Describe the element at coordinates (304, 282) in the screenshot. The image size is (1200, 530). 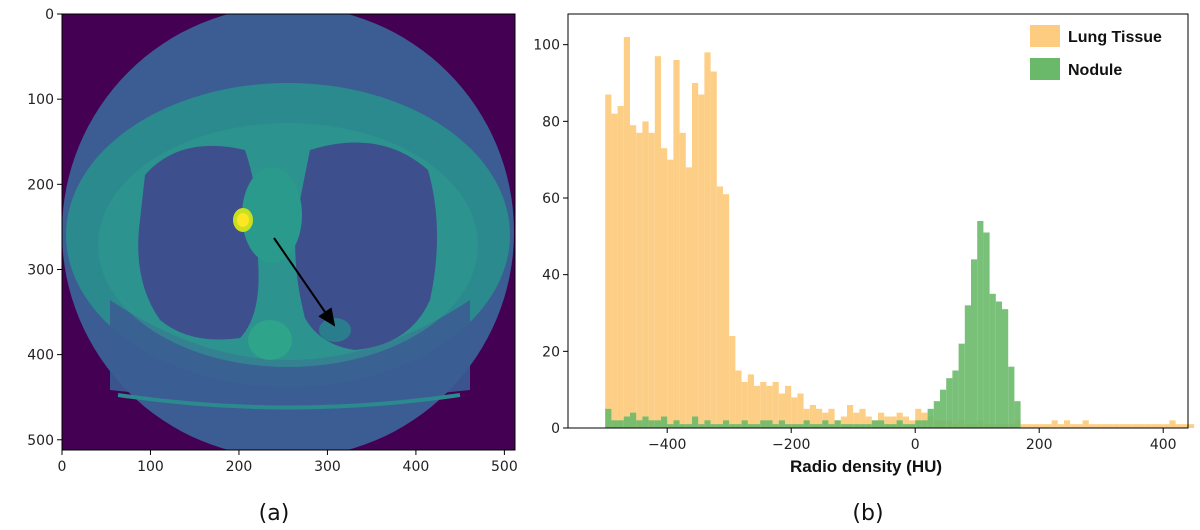
I see `nodule-arrow` at that location.